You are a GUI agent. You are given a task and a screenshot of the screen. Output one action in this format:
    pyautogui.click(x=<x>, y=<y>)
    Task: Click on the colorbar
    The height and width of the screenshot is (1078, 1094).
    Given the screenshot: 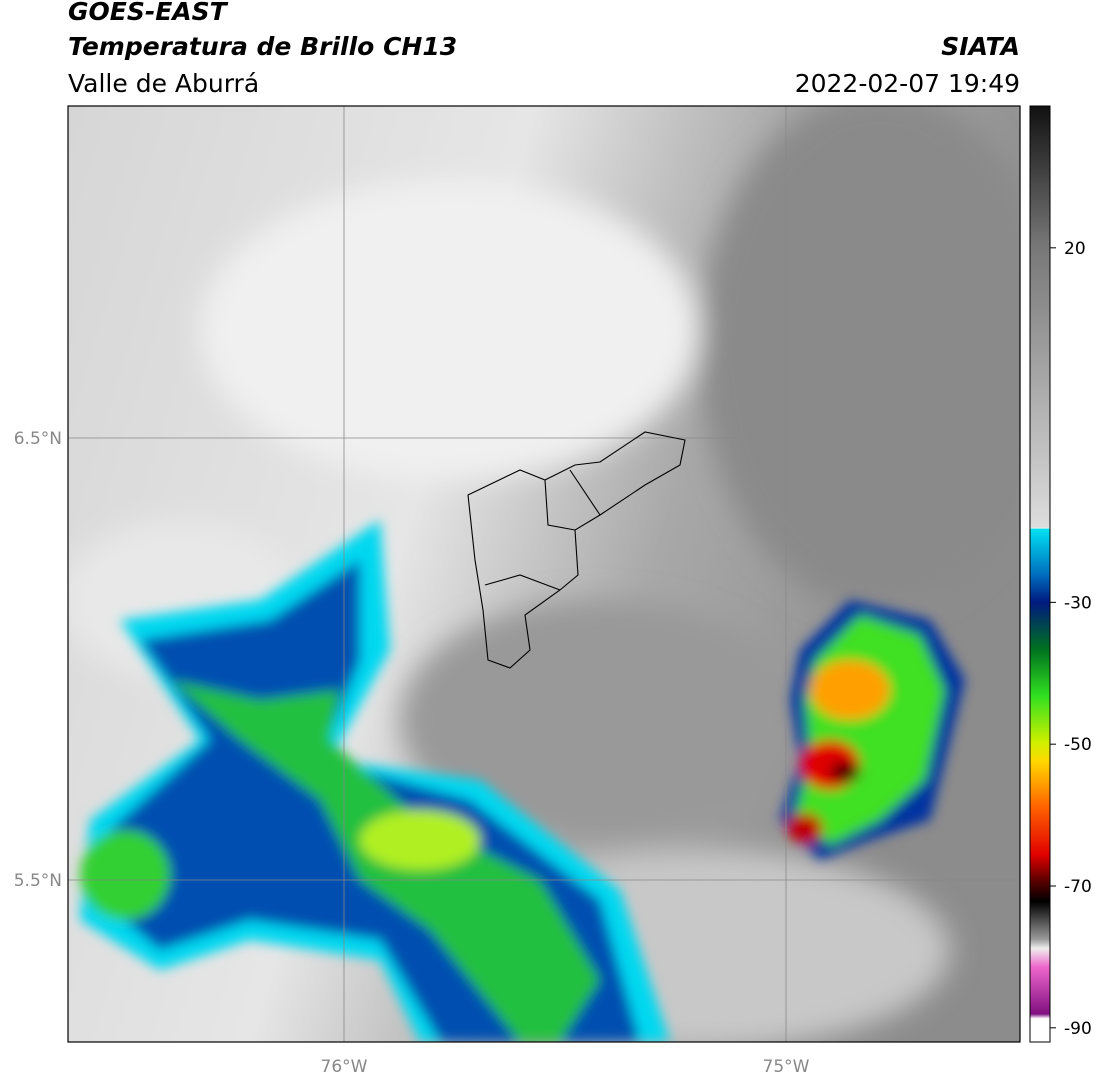 What is the action you would take?
    pyautogui.click(x=1040, y=574)
    